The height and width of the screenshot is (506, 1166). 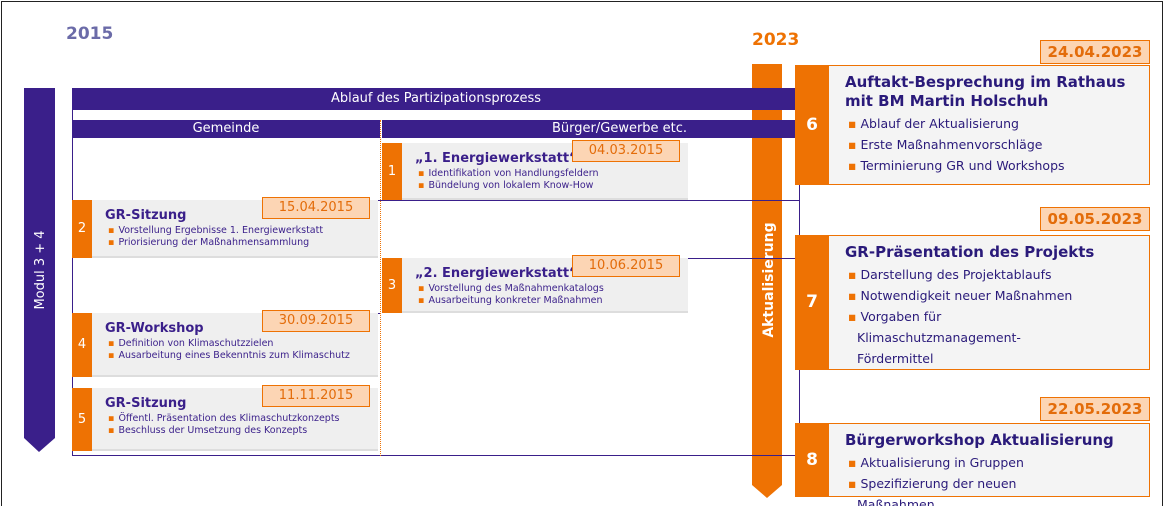 What do you see at coordinates (380, 288) in the screenshot?
I see `column-divider` at bounding box center [380, 288].